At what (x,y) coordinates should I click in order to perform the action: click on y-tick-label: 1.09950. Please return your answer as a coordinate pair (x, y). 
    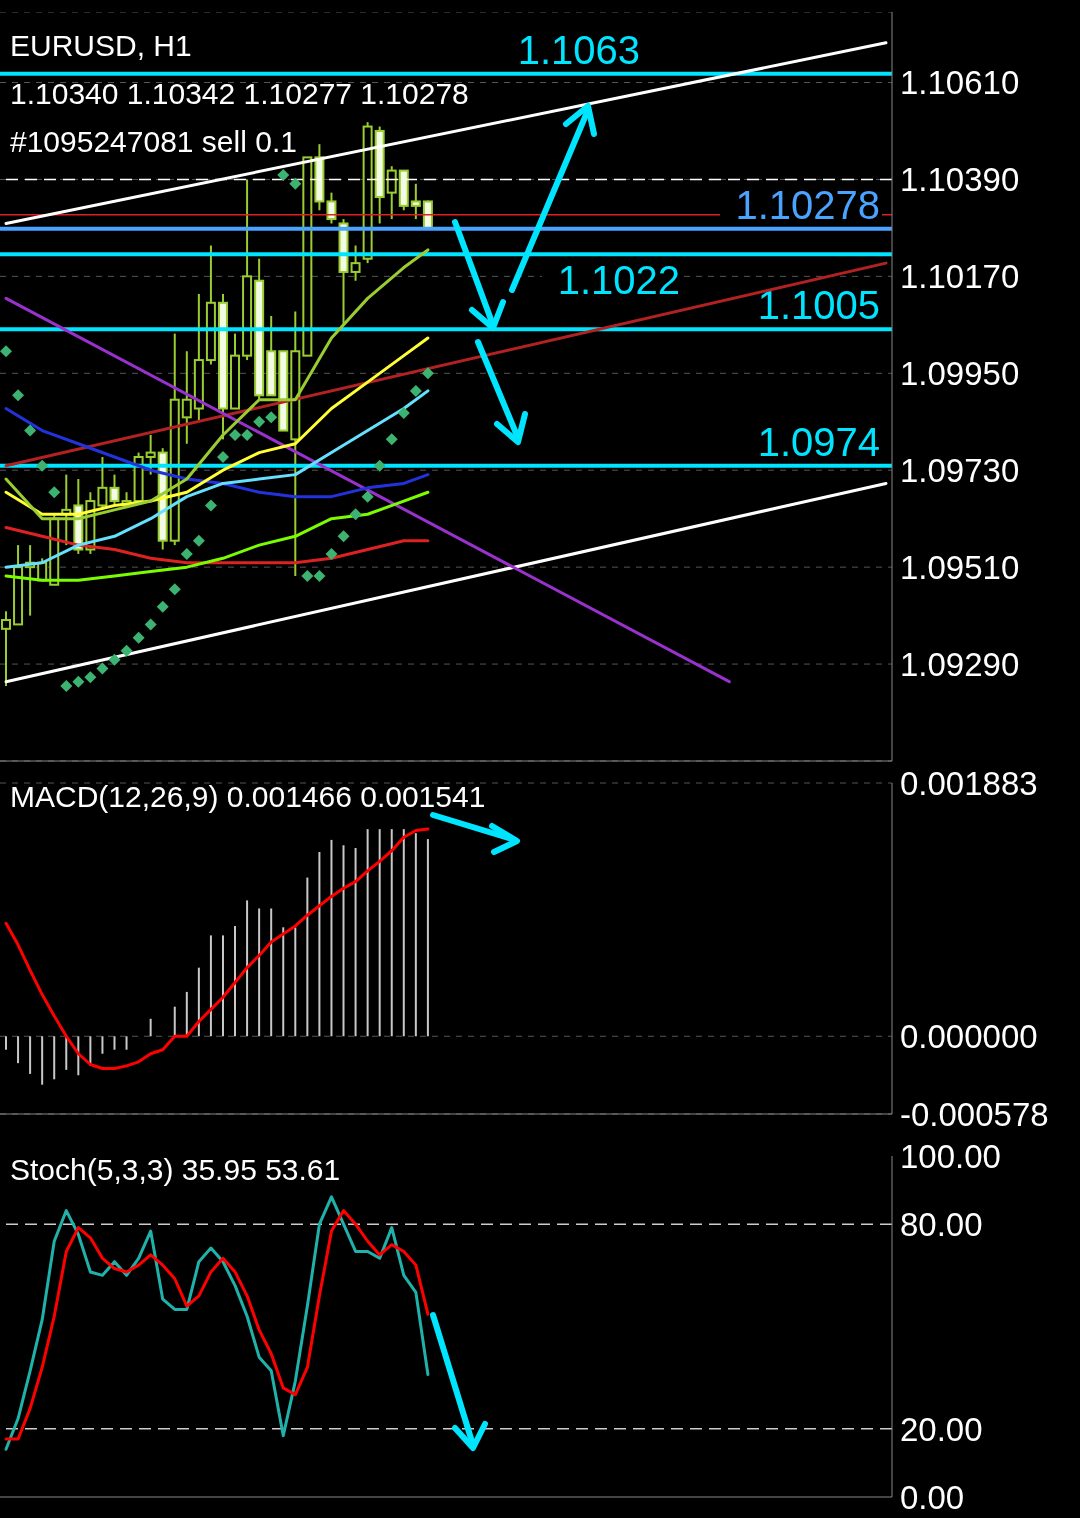
    Looking at the image, I should click on (960, 373).